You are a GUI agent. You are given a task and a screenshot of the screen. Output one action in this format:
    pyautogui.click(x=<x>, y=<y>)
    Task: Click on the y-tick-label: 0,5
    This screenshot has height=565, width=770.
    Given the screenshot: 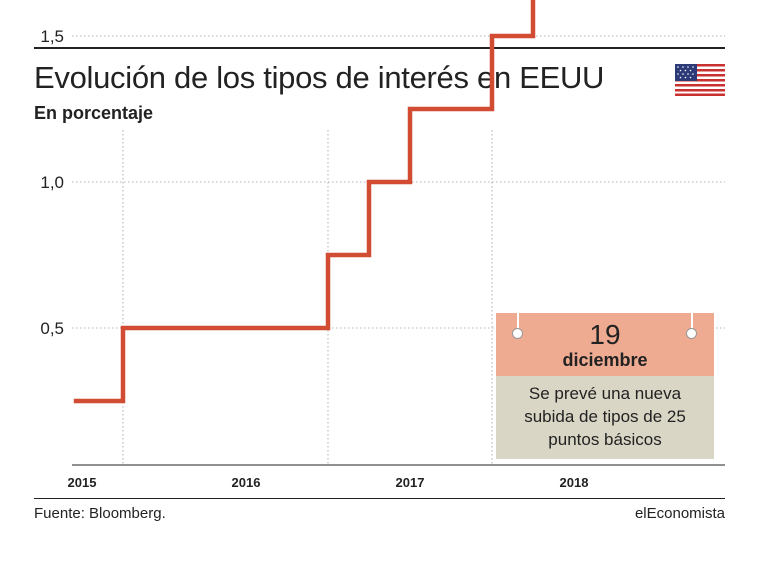 What is the action you would take?
    pyautogui.click(x=52, y=328)
    